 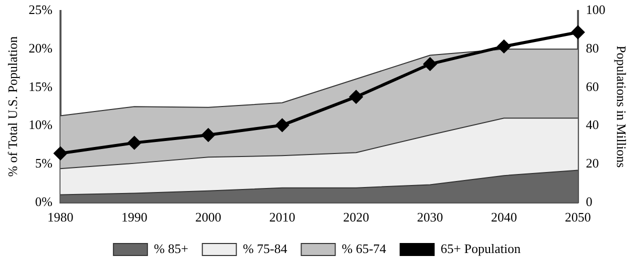 What do you see at coordinates (592, 86) in the screenshot?
I see `y2-tick-label: 60` at bounding box center [592, 86].